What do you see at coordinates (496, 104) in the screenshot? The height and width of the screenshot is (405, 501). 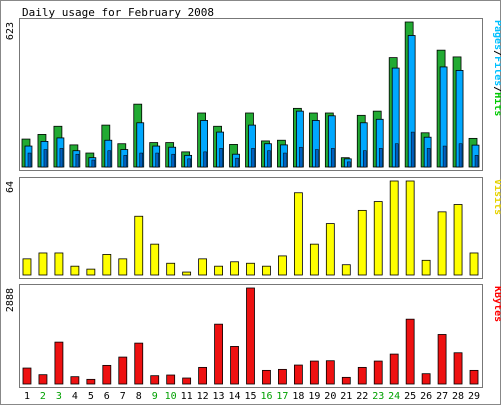 I see `legend-label: Hits` at bounding box center [496, 104].